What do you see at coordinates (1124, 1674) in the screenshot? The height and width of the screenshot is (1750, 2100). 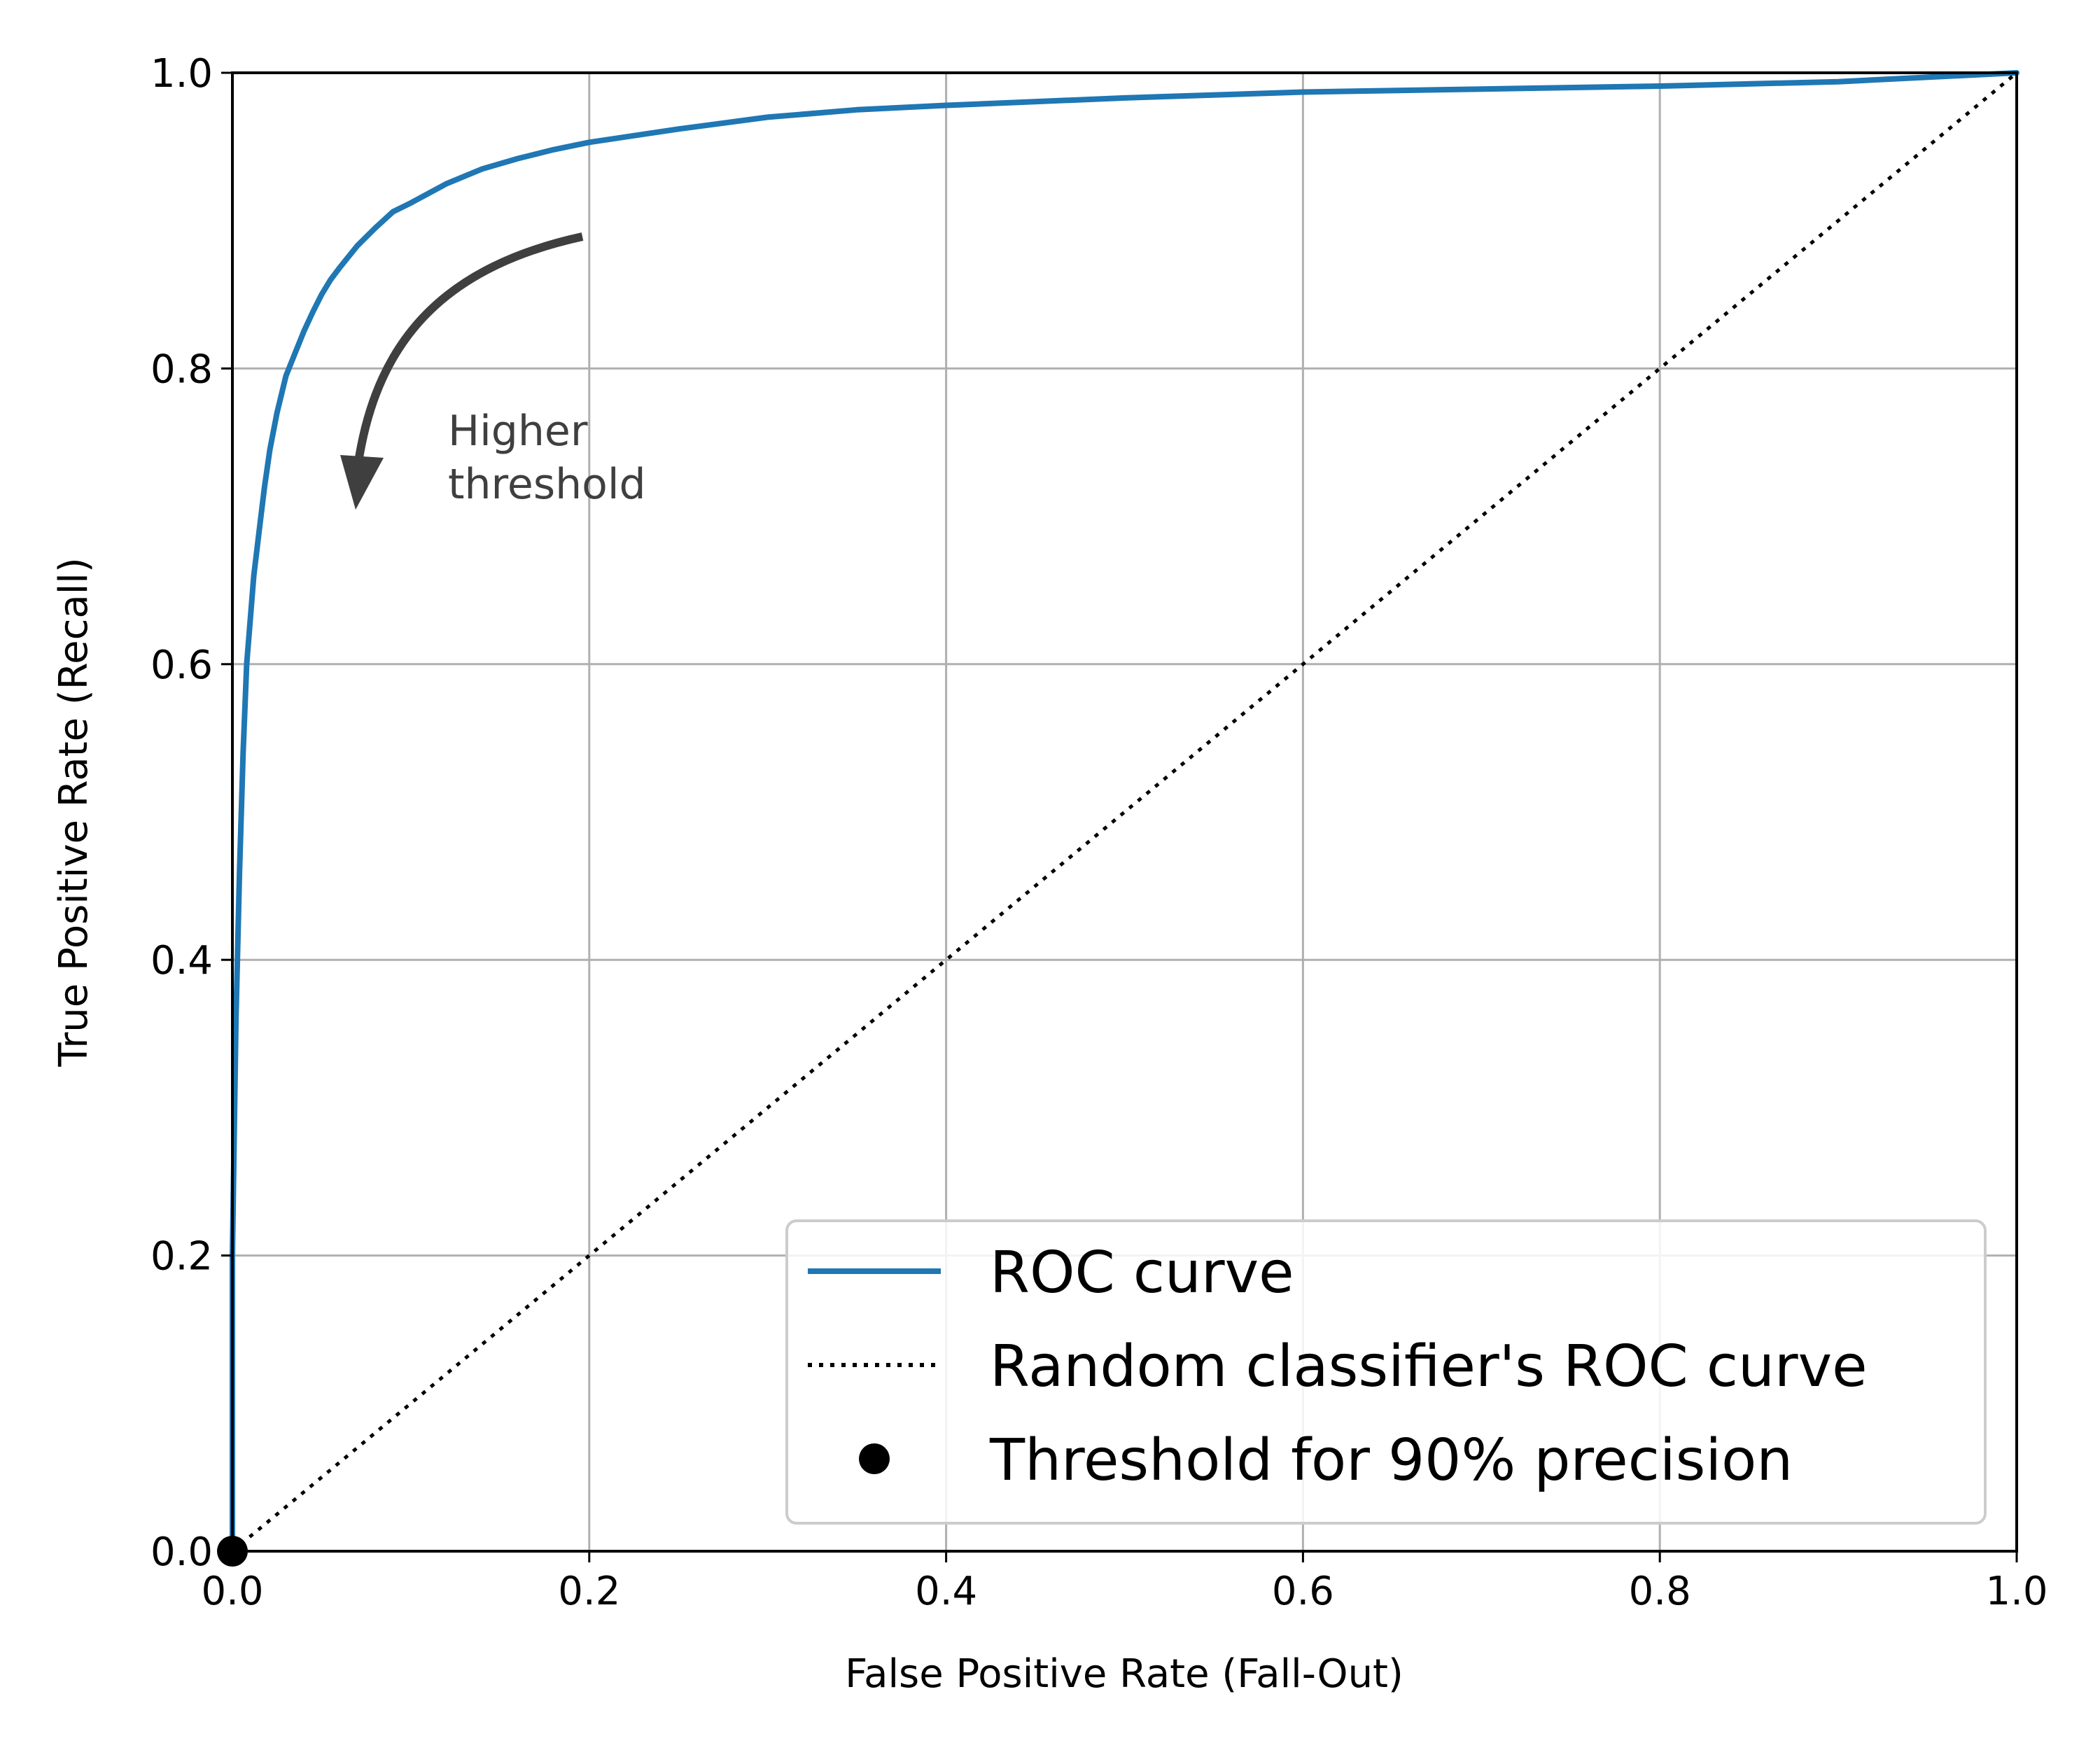 I see `x-axis-label: False Positive Rate (Fall-Out)` at bounding box center [1124, 1674].